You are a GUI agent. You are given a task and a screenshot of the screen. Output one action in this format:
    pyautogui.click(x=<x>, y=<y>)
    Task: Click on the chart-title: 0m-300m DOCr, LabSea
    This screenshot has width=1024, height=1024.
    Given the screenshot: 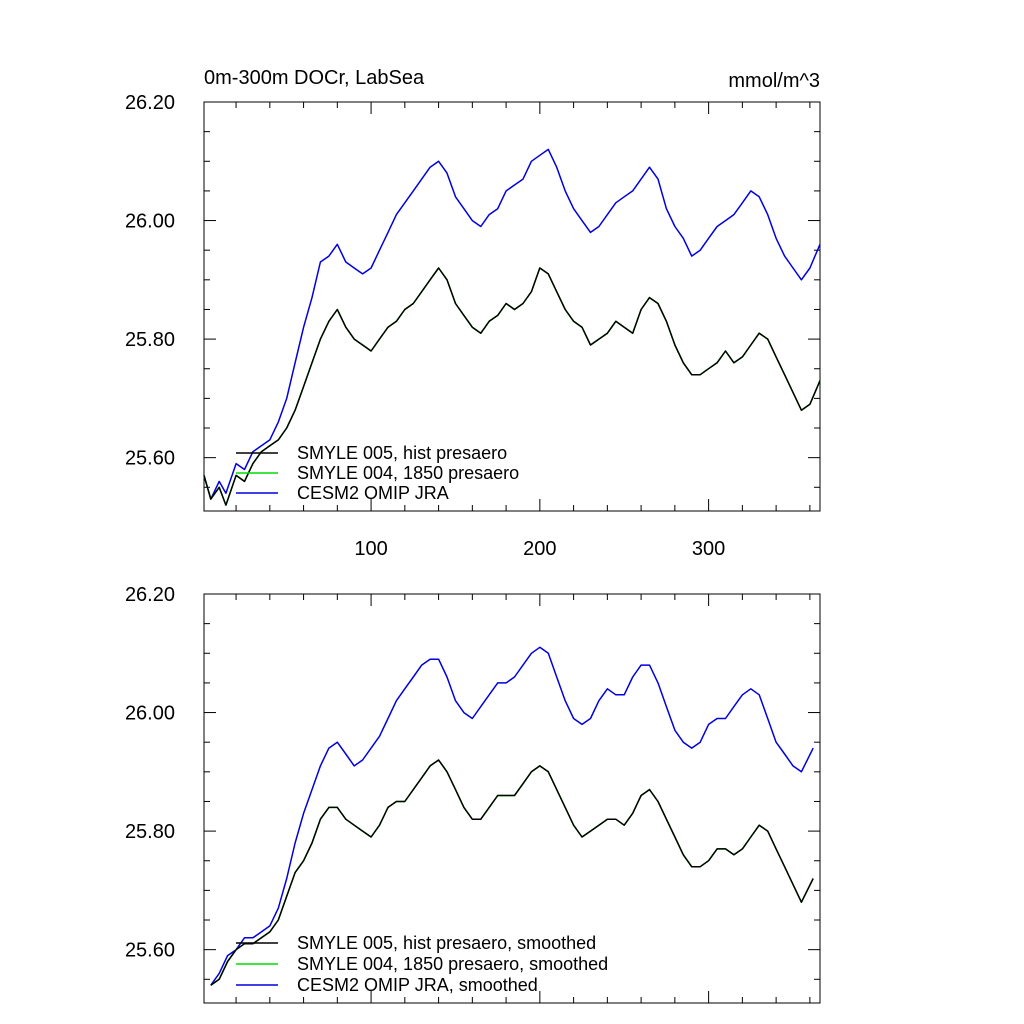 What is the action you would take?
    pyautogui.click(x=314, y=78)
    